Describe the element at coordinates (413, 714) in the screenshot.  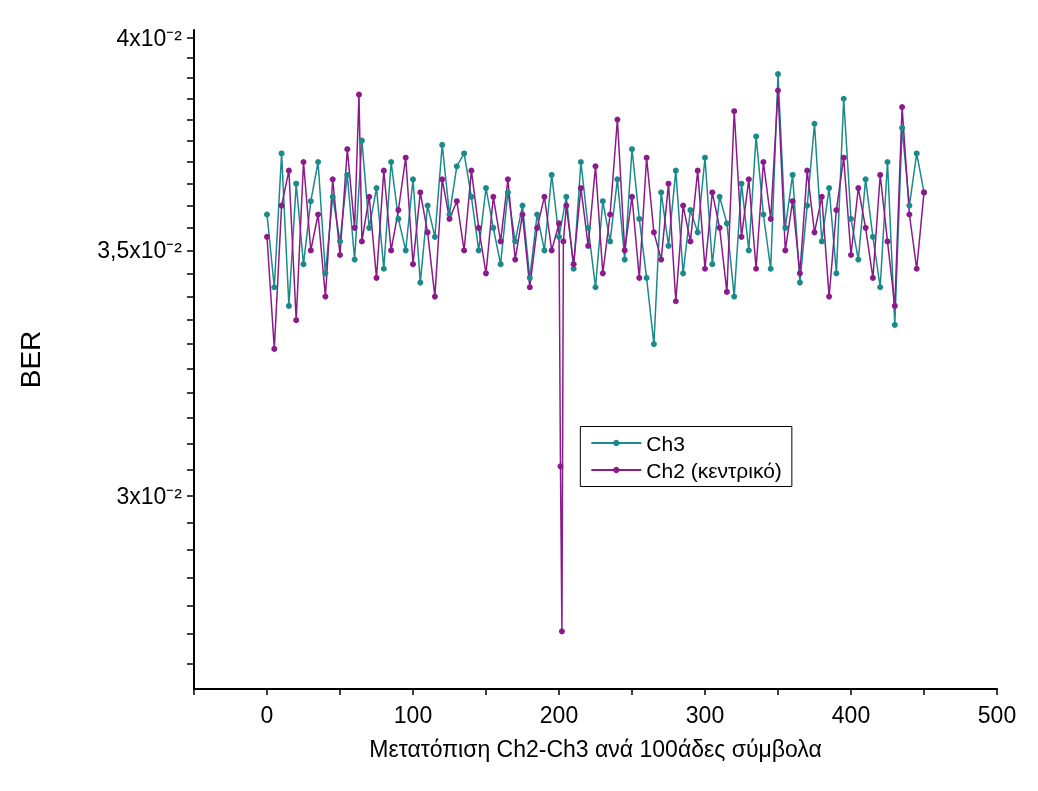
I see `x-tick-label: 100` at that location.